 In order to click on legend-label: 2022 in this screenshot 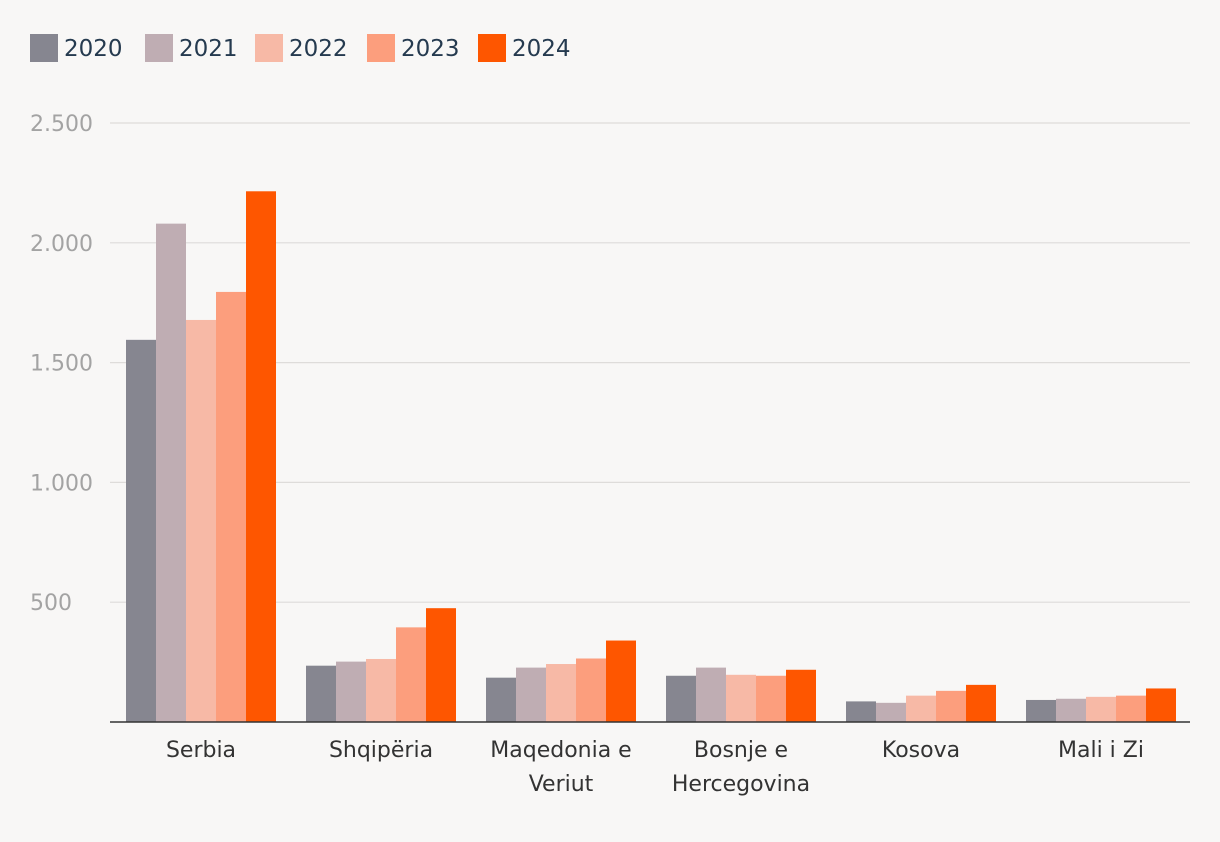, I will do `click(318, 49)`.